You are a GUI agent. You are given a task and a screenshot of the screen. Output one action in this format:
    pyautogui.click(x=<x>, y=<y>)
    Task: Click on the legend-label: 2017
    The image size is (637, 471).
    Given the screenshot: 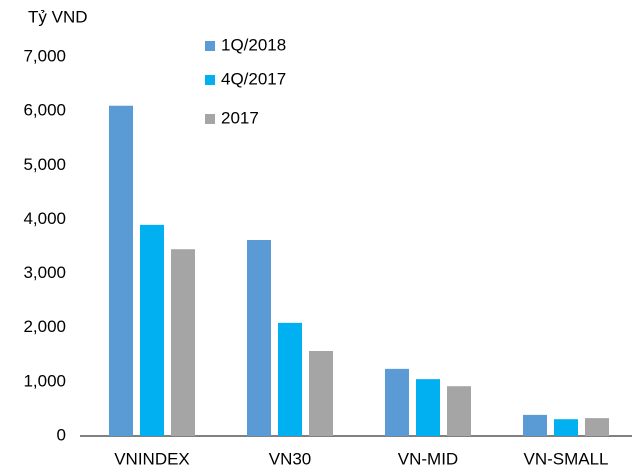 What is the action you would take?
    pyautogui.click(x=240, y=117)
    